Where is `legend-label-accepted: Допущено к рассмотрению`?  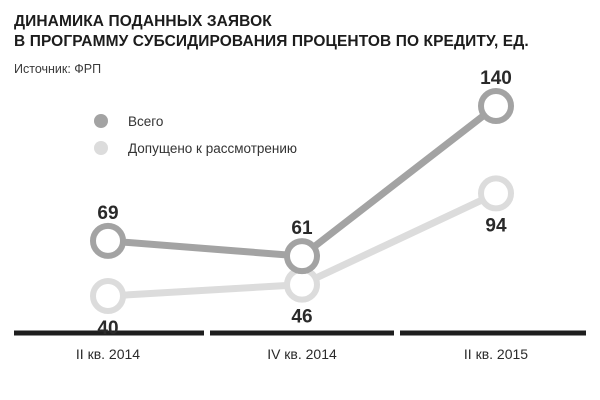
legend-label-accepted: Допущено к рассмотрению is located at coordinates (212, 148).